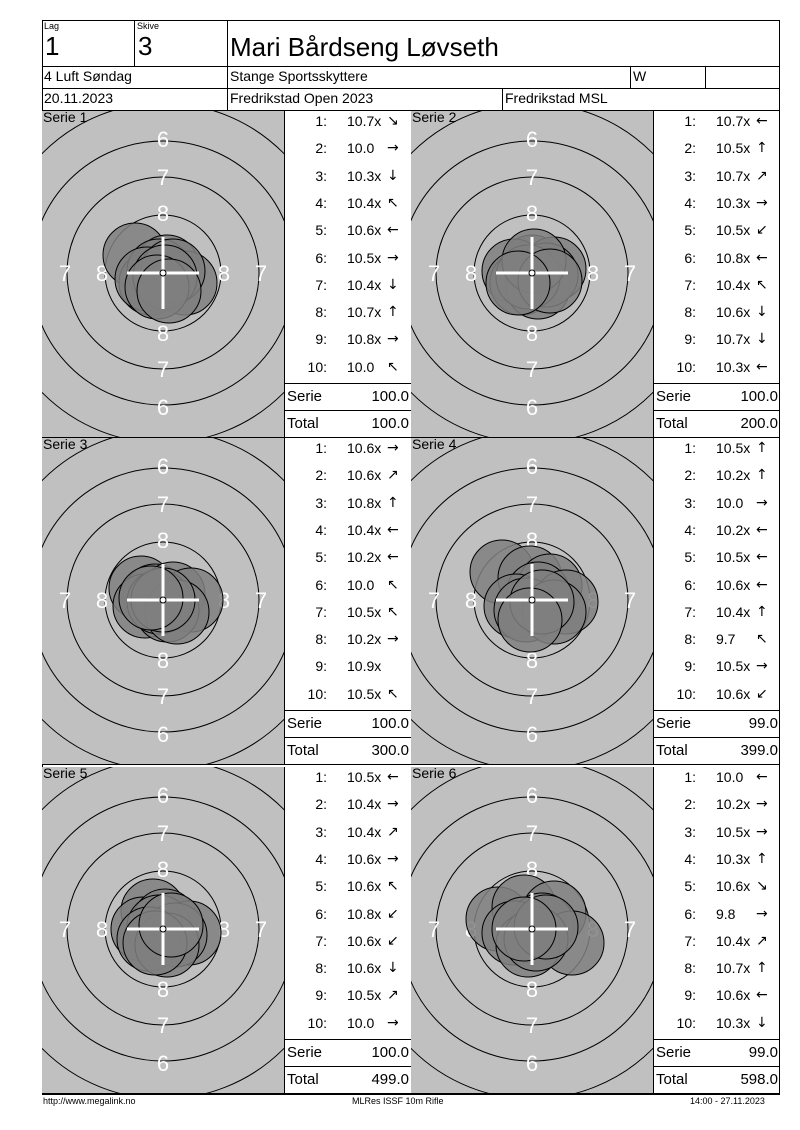 Image resolution: width=800 pixels, height=1130 pixels. I want to click on series-title: Serie 3, so click(65, 444).